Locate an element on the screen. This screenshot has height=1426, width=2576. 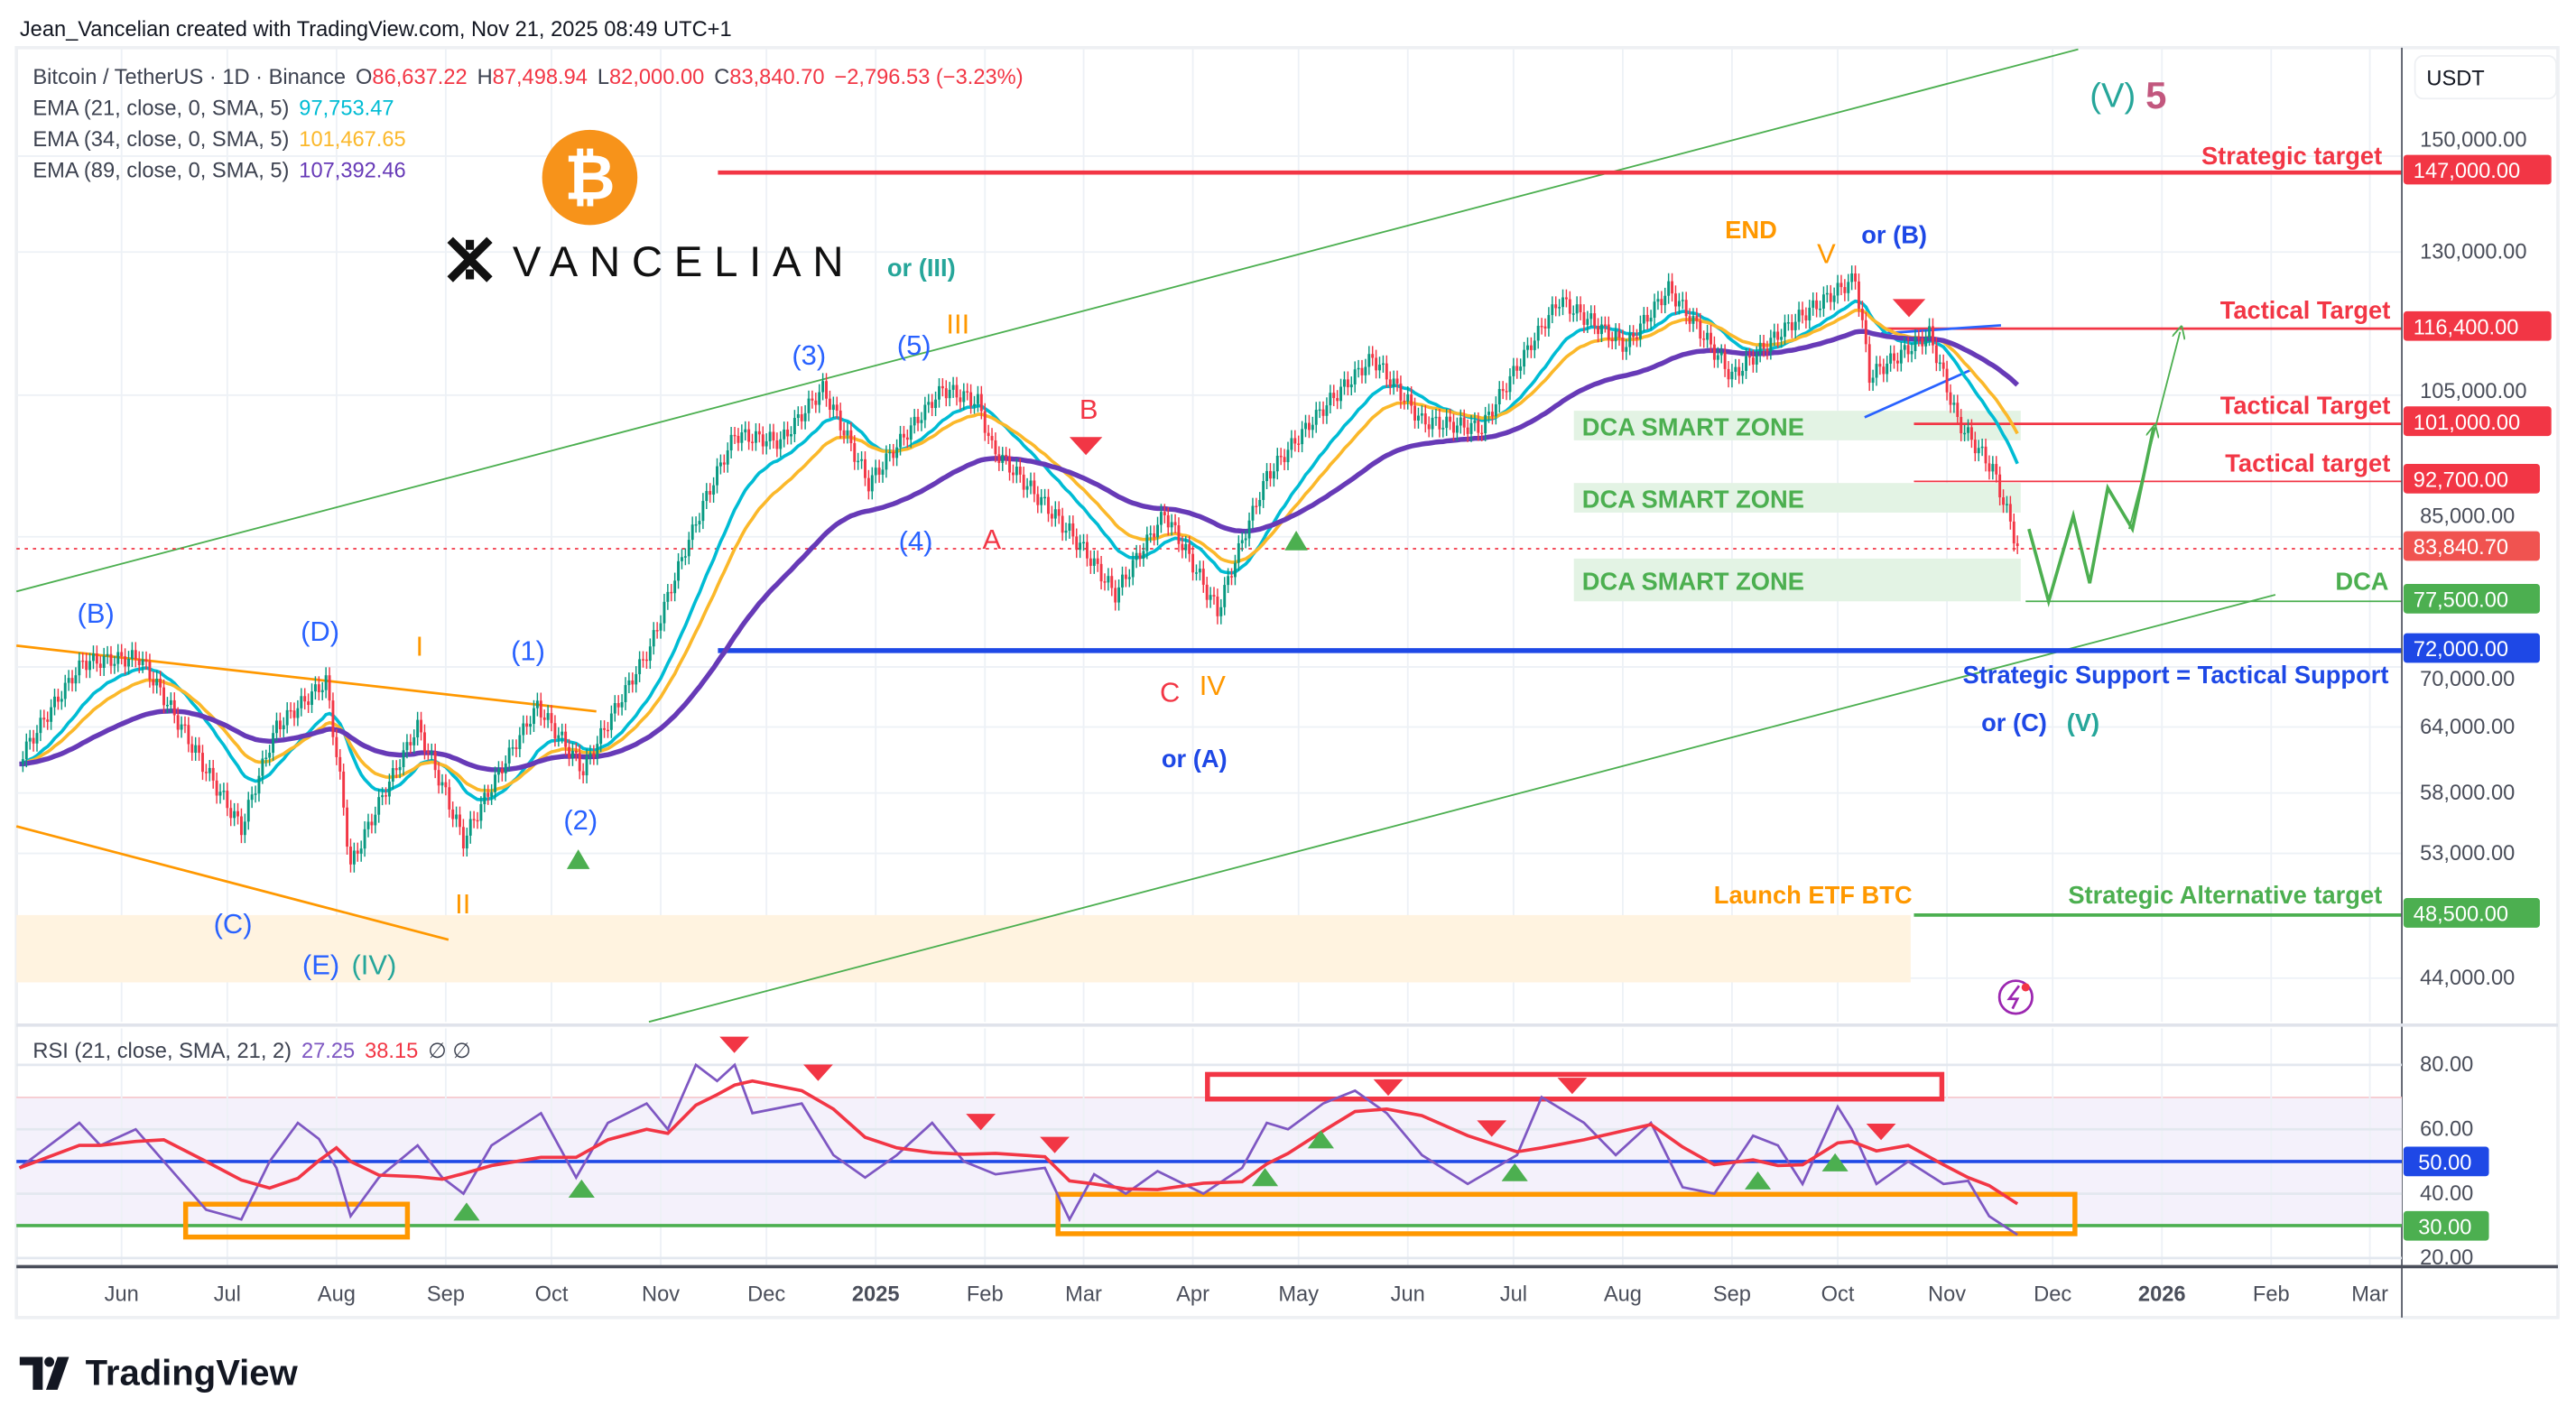
time-tick-label: May is located at coordinates (1298, 1295).